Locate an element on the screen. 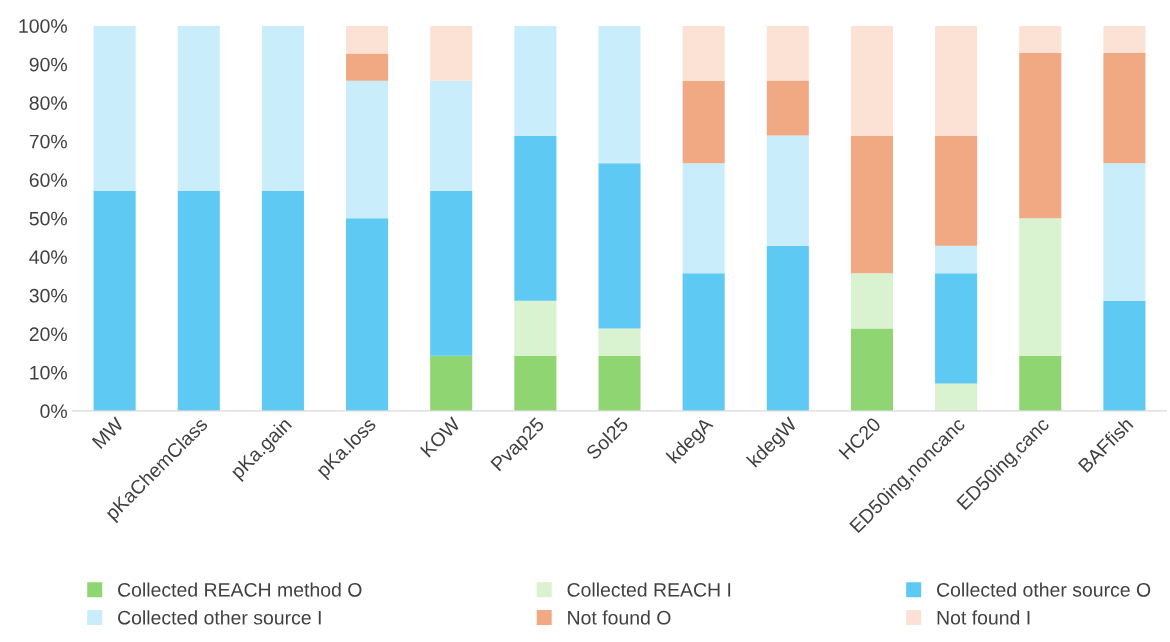  y-tick-label: 100% is located at coordinates (43, 26).